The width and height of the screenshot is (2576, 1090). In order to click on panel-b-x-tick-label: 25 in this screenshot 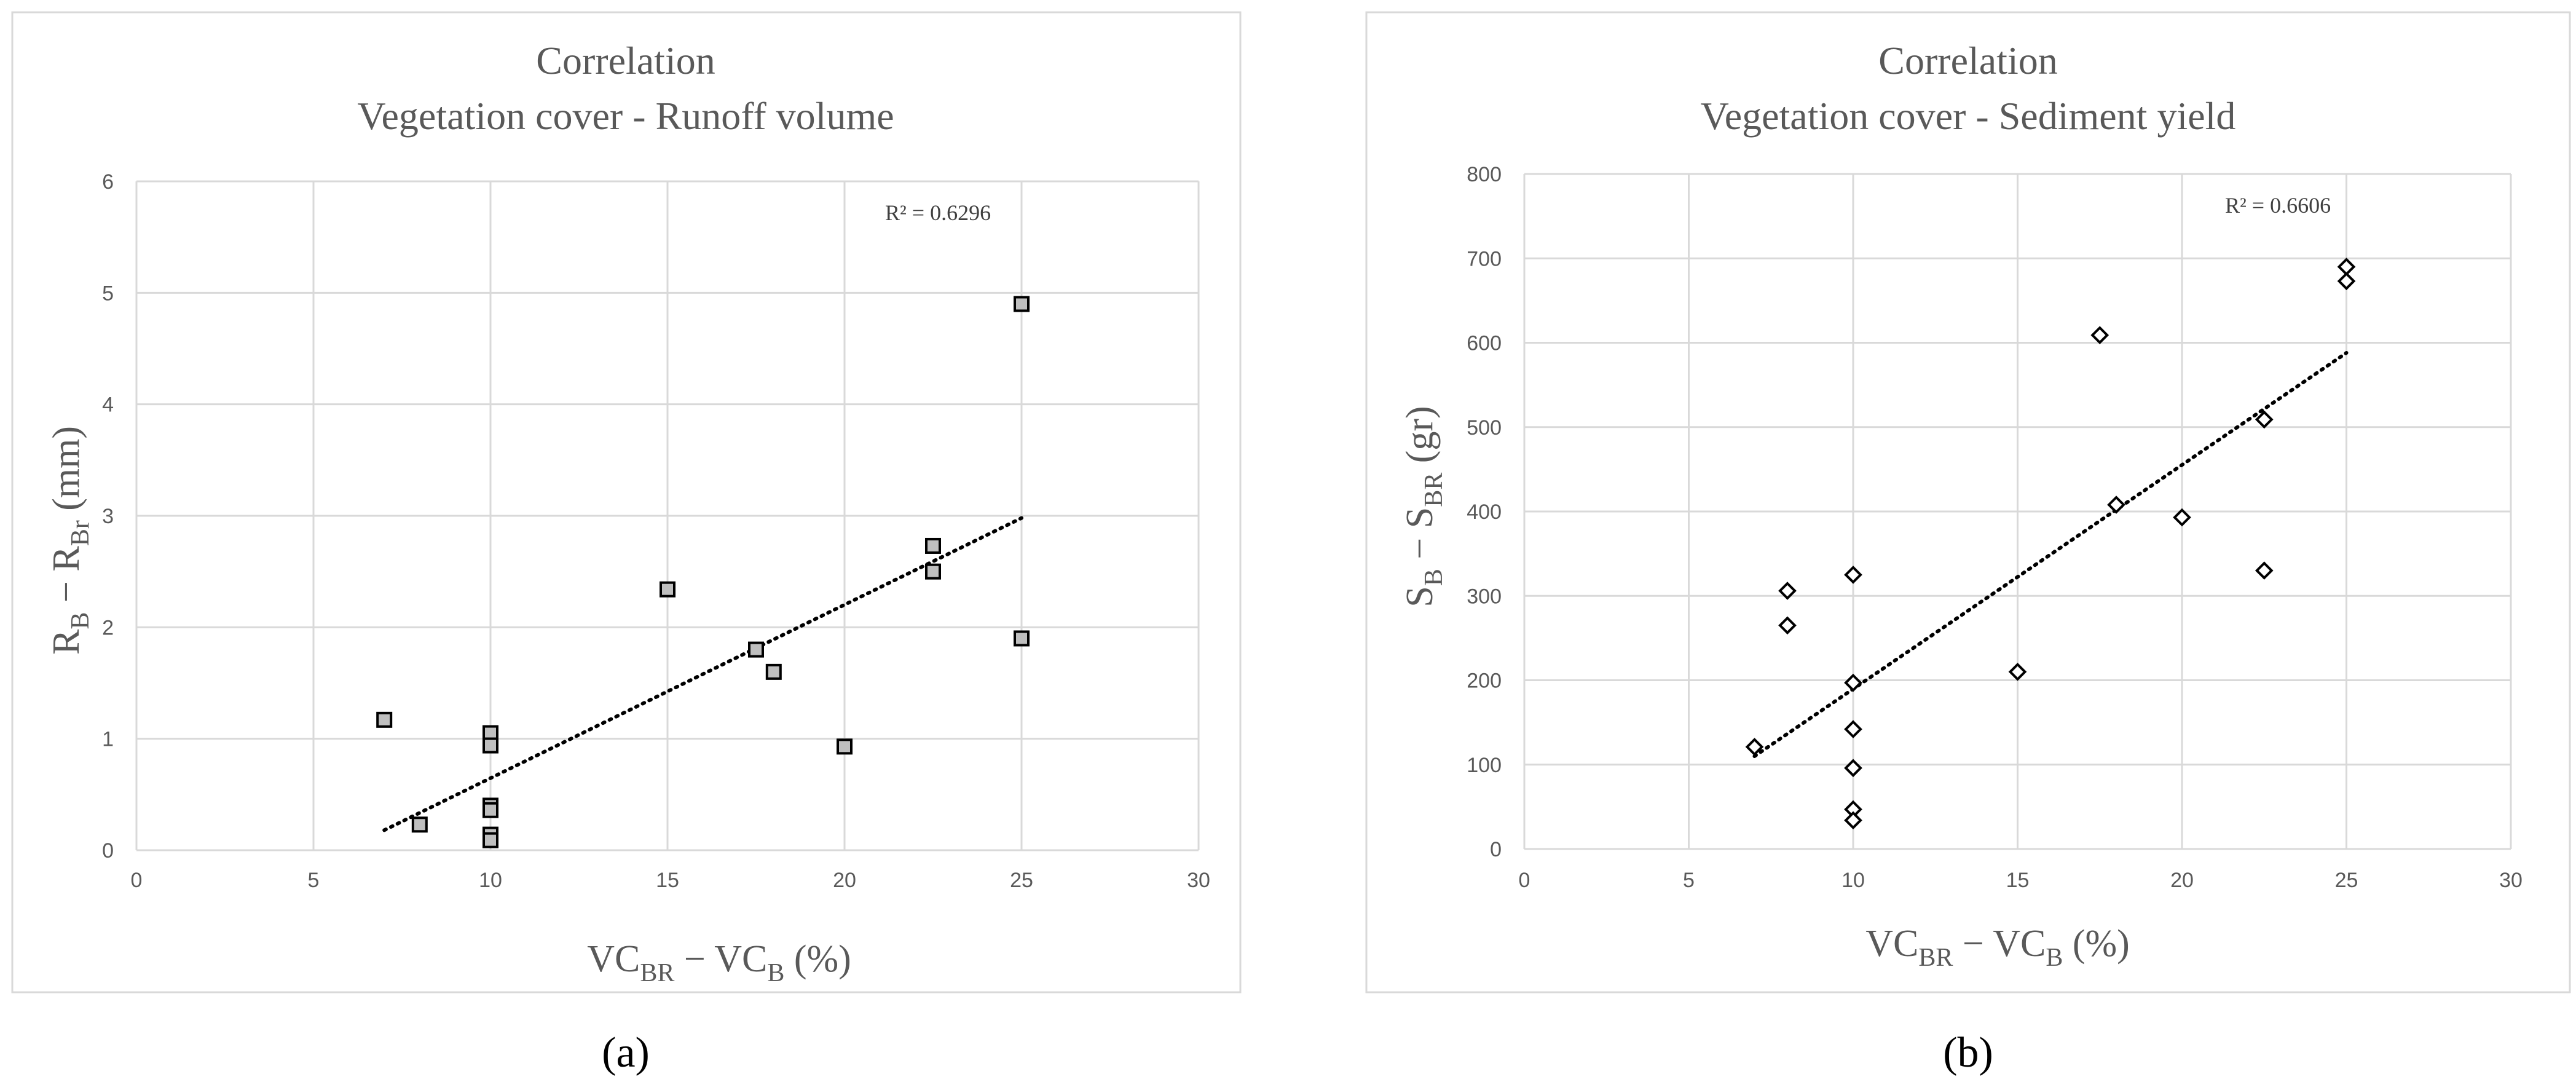, I will do `click(2346, 880)`.